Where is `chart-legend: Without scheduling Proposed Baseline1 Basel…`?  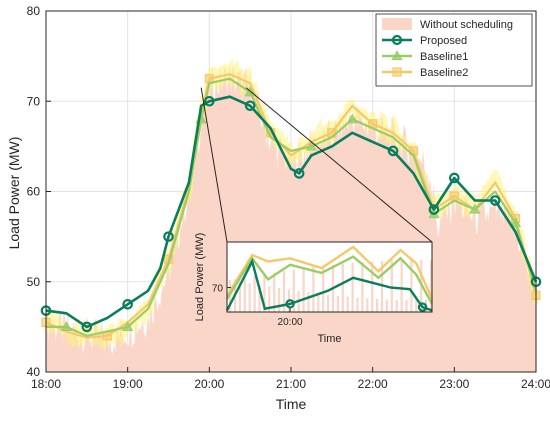
chart-legend: Without scheduling Proposed Baseline1 Basel… is located at coordinates (454, 50).